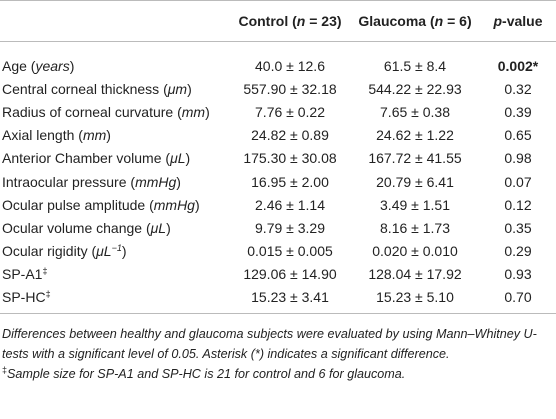  I want to click on text-run: Ocular volume change (, so click(76, 227).